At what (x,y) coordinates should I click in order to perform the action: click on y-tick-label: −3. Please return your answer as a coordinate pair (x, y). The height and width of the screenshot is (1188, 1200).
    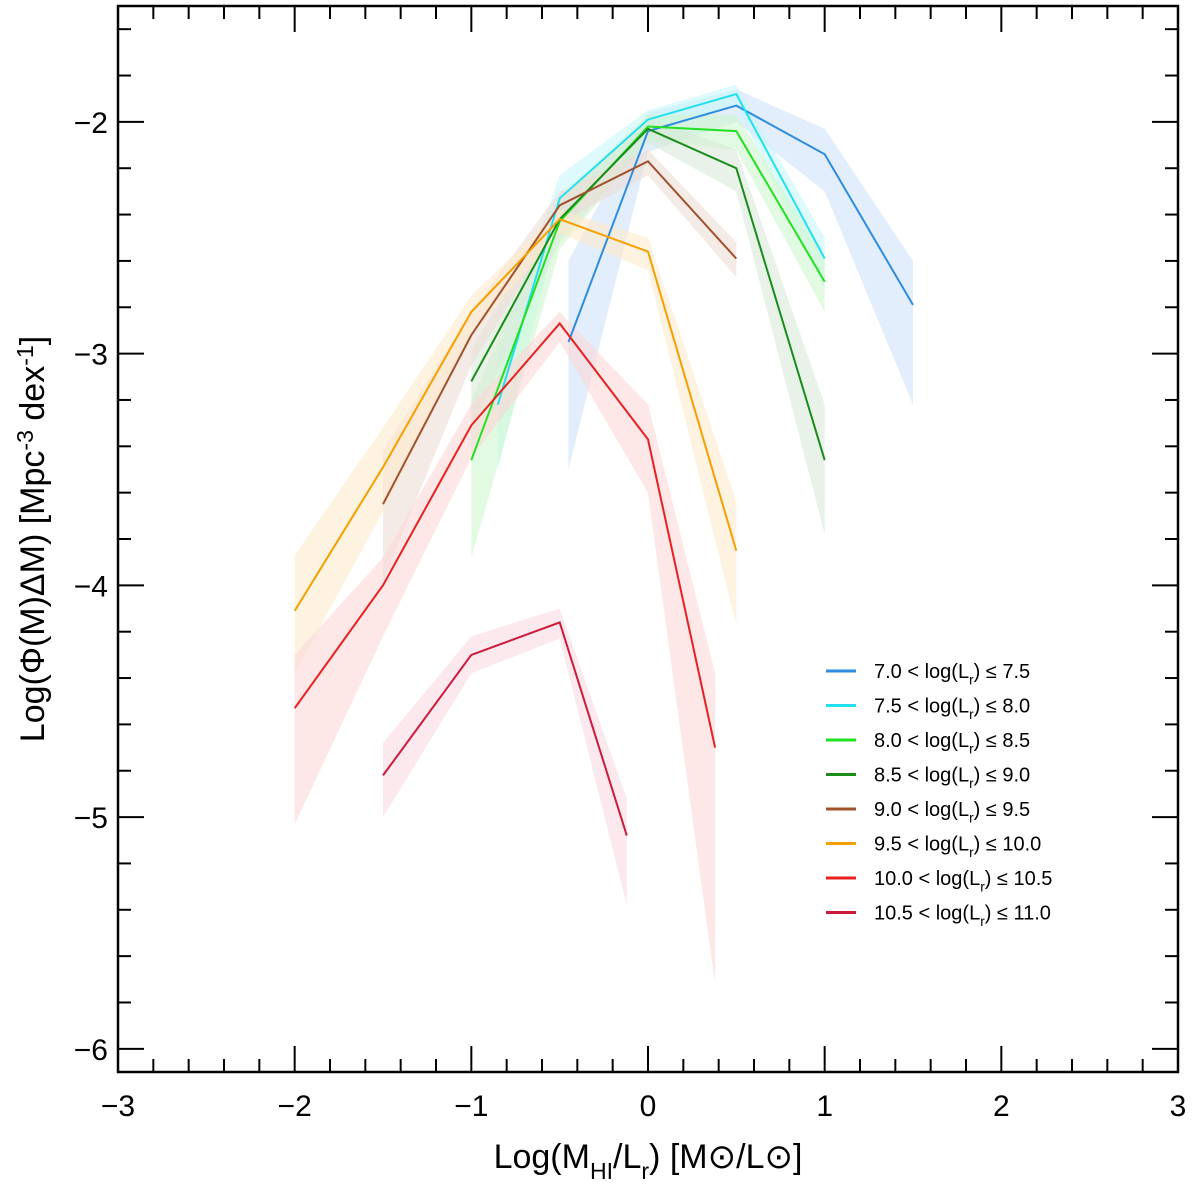
    Looking at the image, I should click on (91, 355).